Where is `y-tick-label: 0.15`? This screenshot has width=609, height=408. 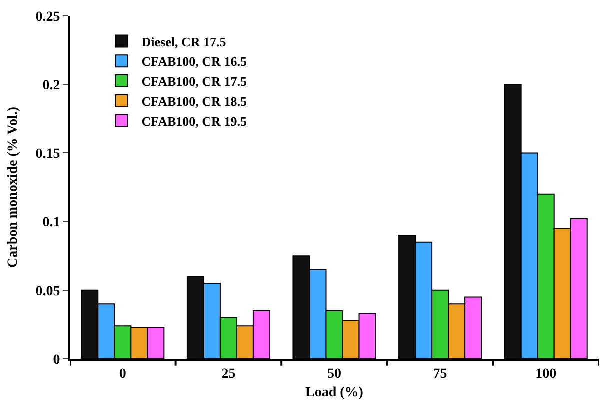
y-tick-label: 0.15 is located at coordinates (48, 154).